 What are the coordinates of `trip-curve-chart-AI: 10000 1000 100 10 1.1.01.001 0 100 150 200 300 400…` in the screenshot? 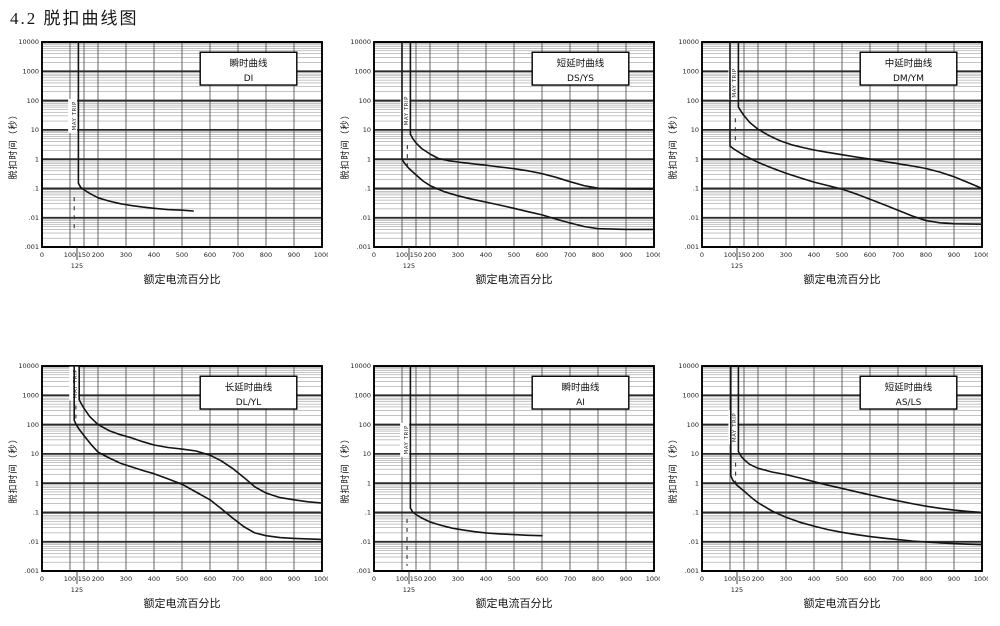 It's located at (500, 486).